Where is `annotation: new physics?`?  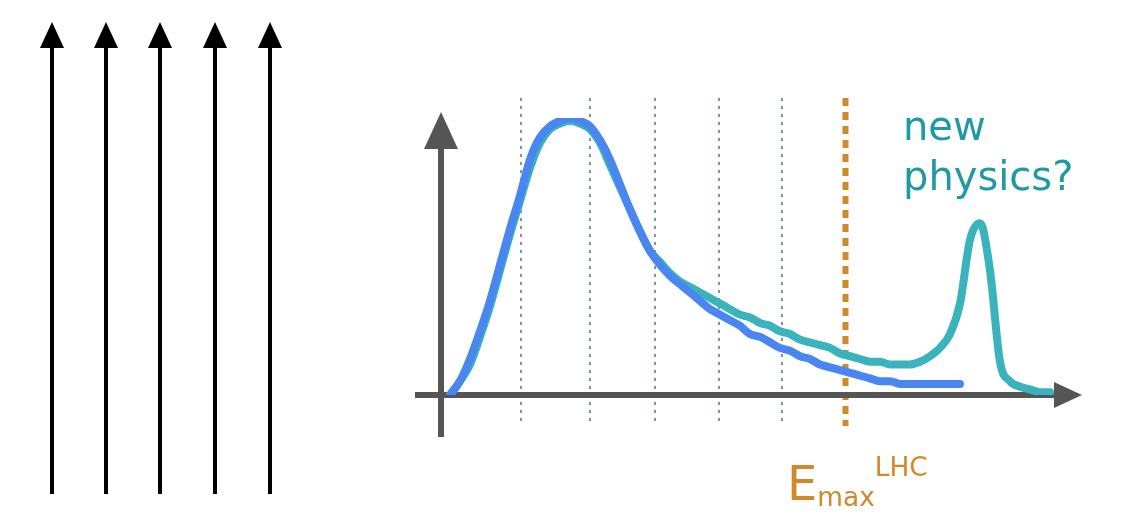 annotation: new physics? is located at coordinates (988, 151).